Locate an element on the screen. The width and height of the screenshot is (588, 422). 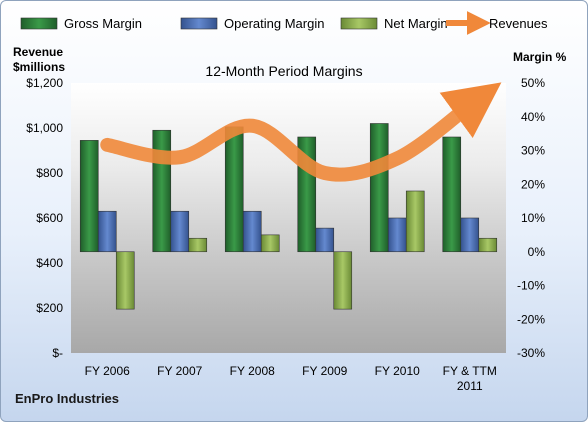
category-label: FY 2006 is located at coordinates (107, 371).